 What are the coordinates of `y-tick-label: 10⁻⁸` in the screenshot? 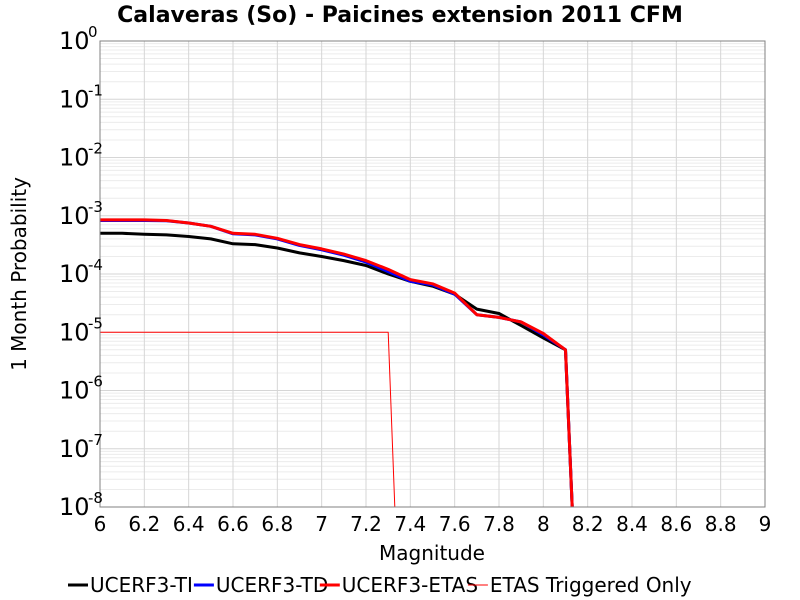 It's located at (81, 505).